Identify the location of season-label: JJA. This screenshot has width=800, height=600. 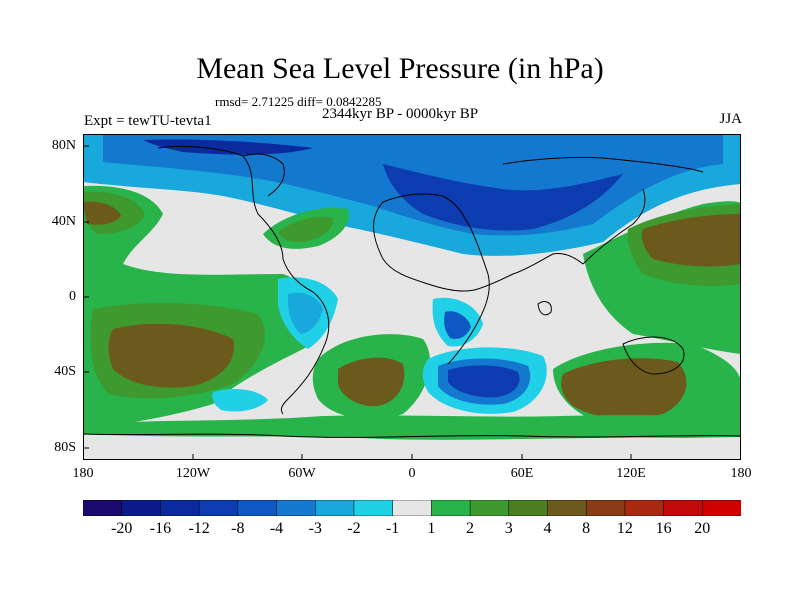
(730, 119).